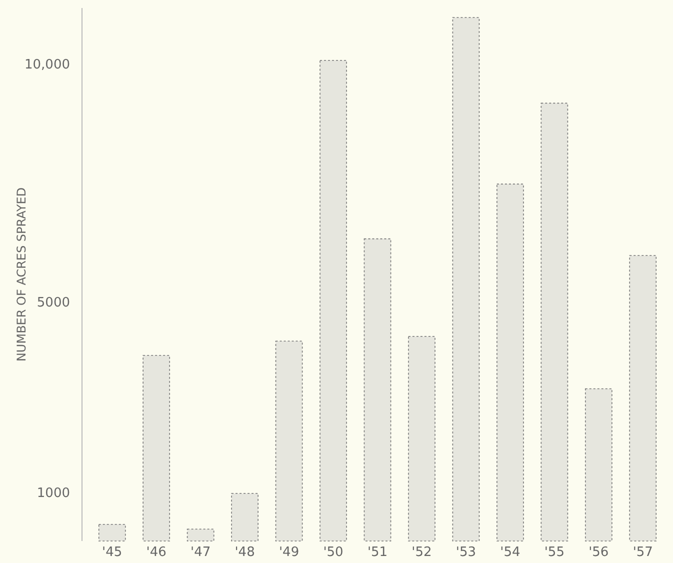  What do you see at coordinates (554, 552) in the screenshot?
I see `x-tick-label: '55` at bounding box center [554, 552].